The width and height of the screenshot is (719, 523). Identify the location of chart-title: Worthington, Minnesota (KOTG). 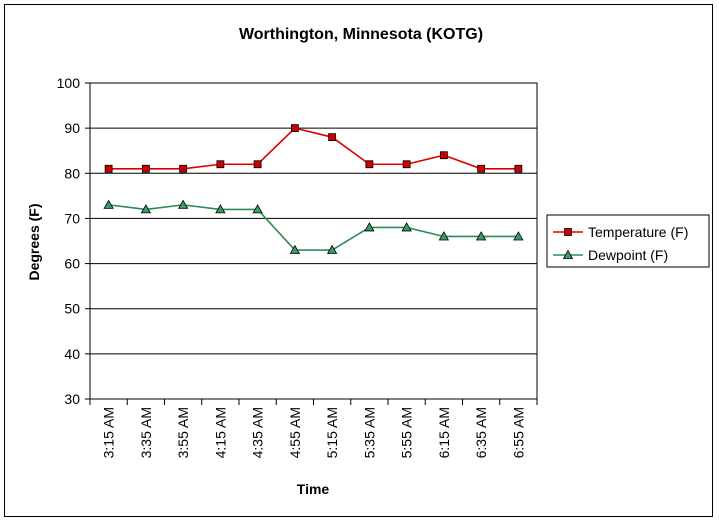
(361, 34).